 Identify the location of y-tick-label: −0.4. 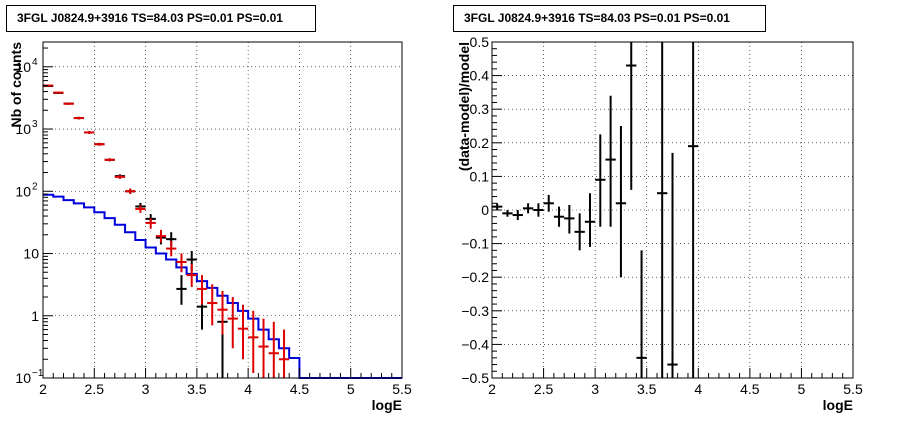
(475, 344).